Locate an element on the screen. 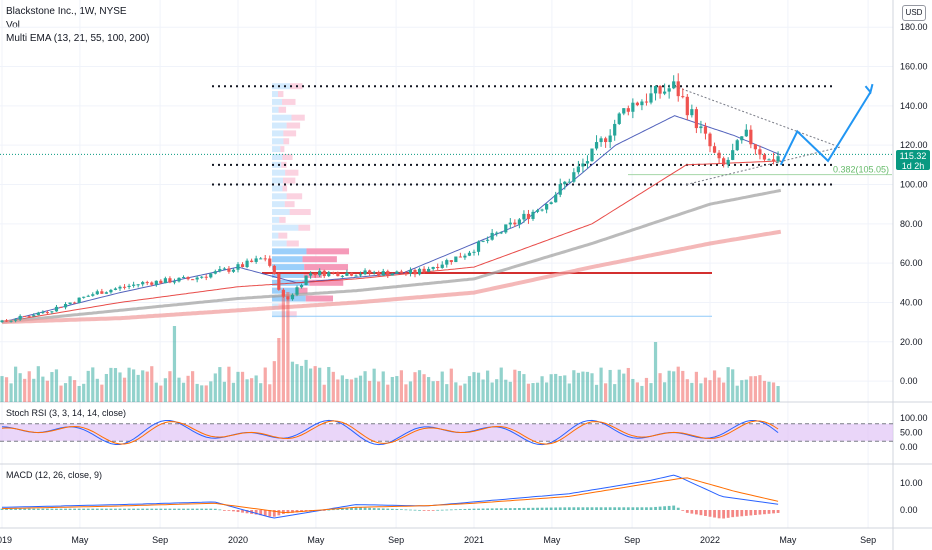  macd-tick-label: 10.00 is located at coordinates (911, 483).